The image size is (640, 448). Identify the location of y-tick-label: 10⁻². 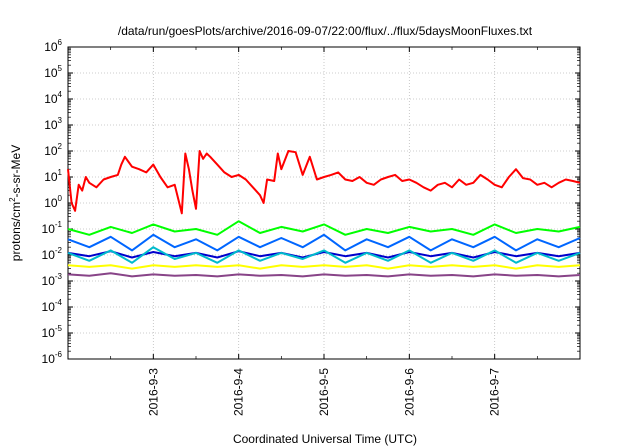
(52, 254).